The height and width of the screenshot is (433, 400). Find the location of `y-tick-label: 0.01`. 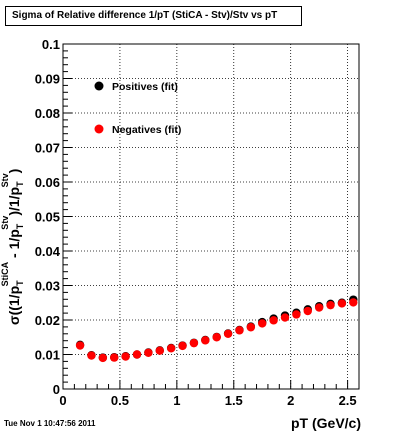

y-tick-label: 0.01 is located at coordinates (47, 355).